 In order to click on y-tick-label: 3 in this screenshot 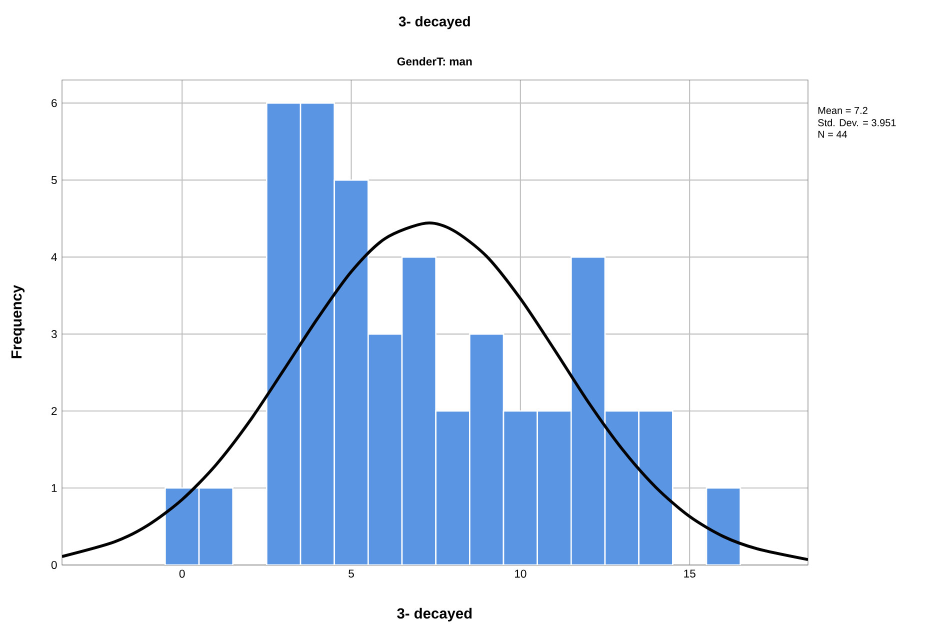, I will do `click(54, 334)`.